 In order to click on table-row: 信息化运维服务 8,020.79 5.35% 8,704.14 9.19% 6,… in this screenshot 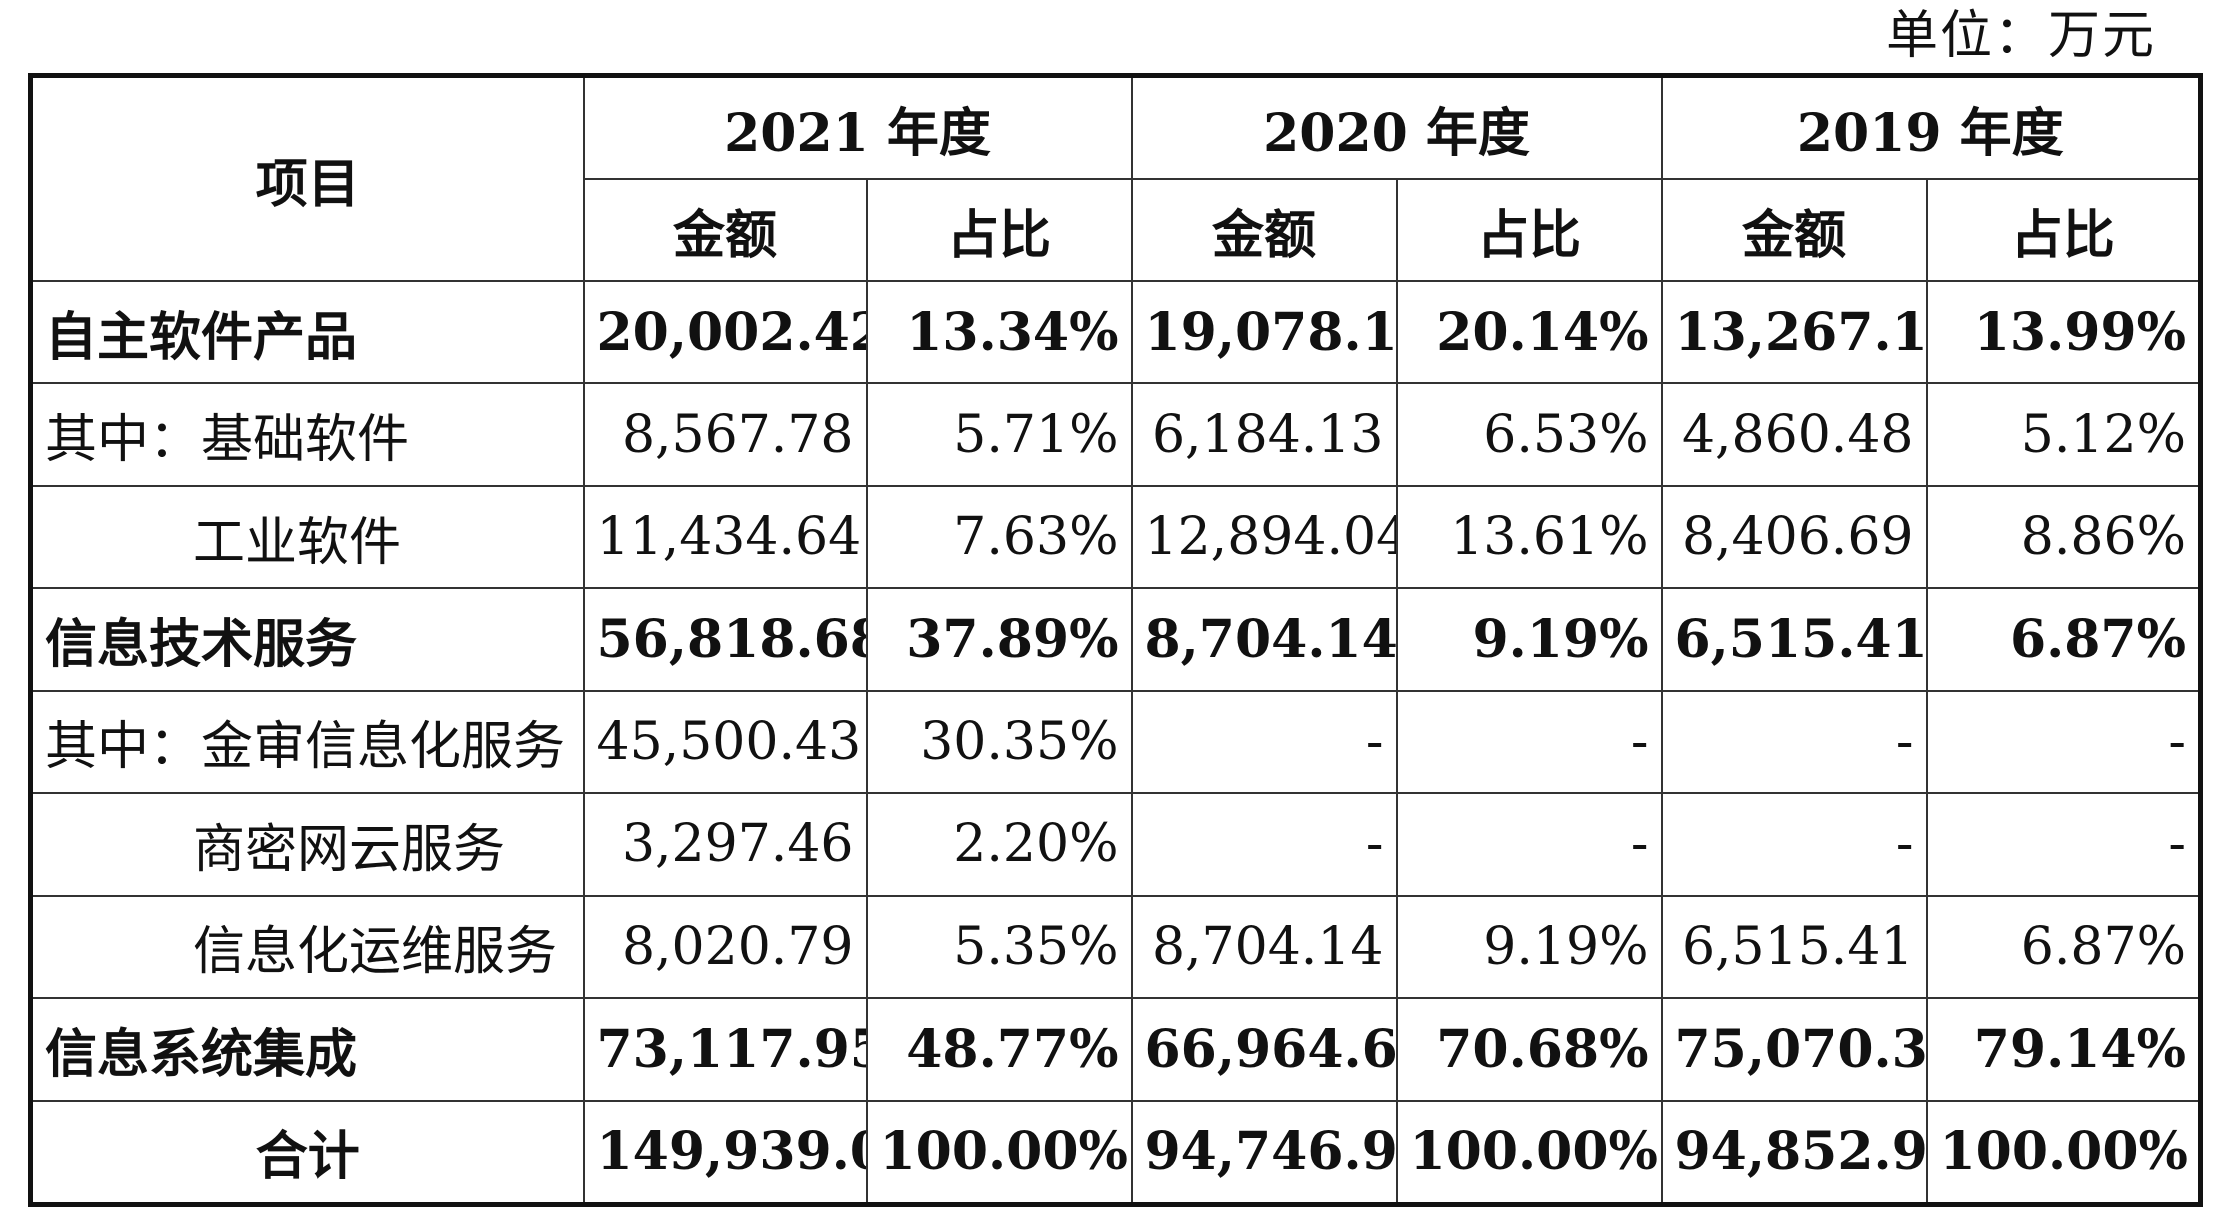, I will do `click(1115, 947)`.